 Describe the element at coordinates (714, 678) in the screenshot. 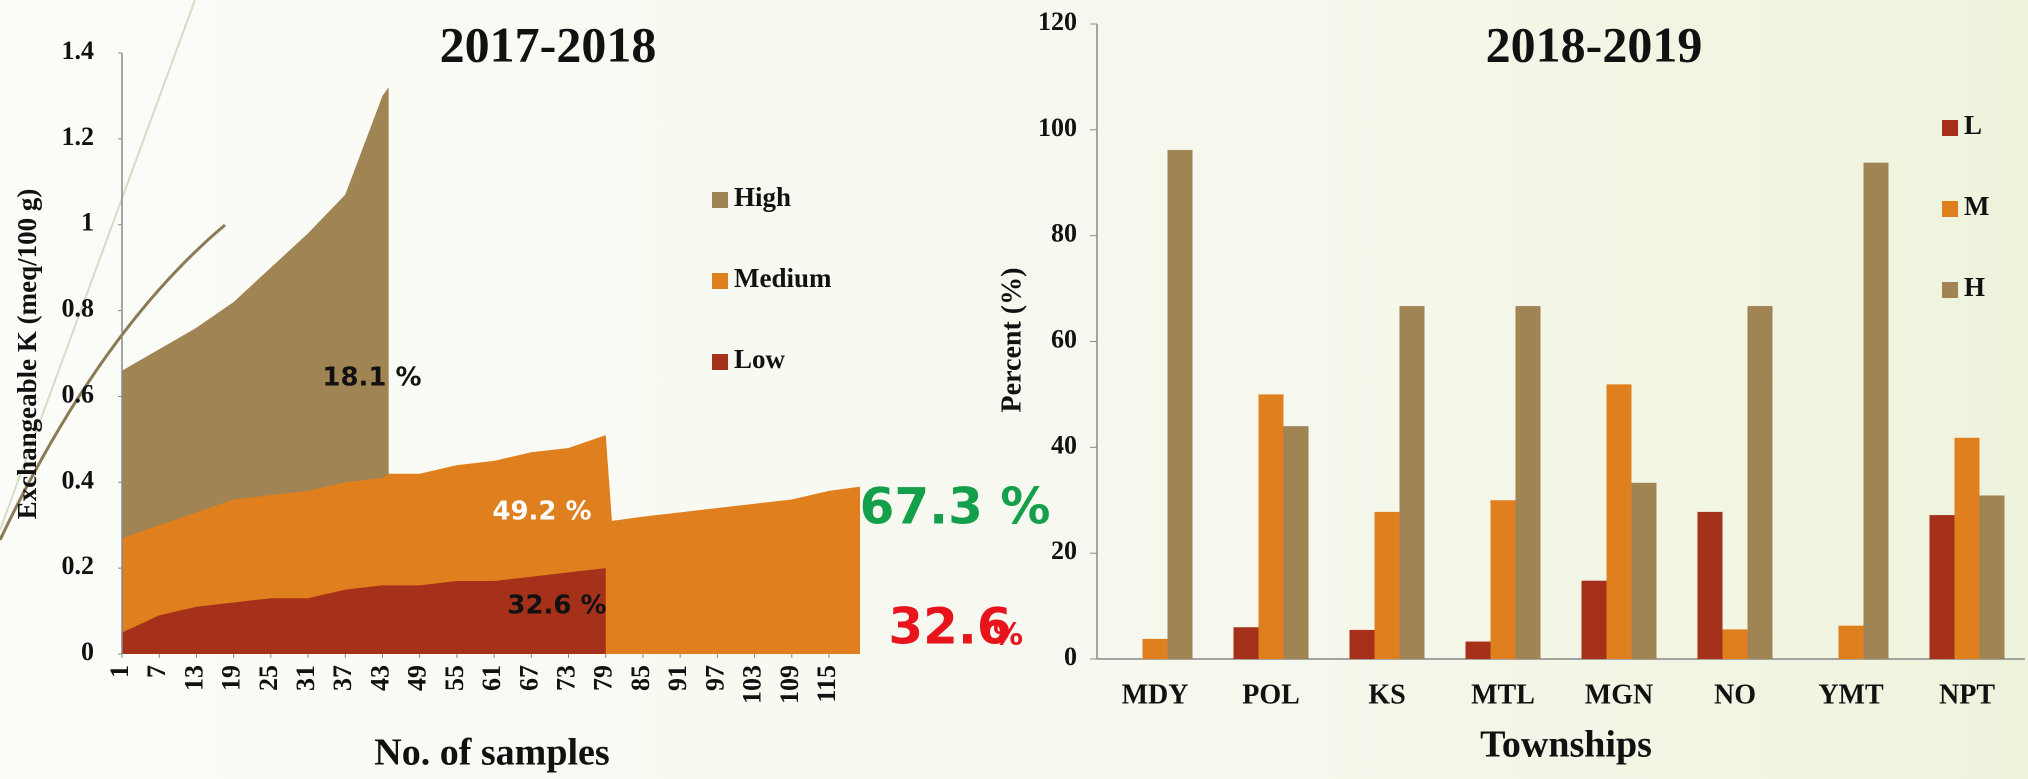

I see `x-tick-label: 97` at that location.